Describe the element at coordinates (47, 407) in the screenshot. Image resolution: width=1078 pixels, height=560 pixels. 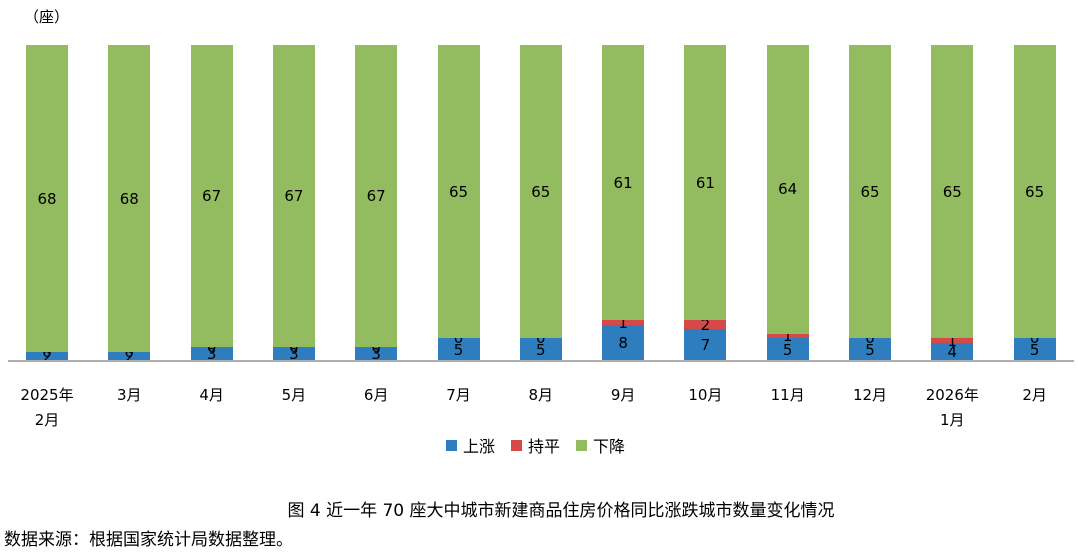
I see `x-tick-label: 2025年 2月` at that location.